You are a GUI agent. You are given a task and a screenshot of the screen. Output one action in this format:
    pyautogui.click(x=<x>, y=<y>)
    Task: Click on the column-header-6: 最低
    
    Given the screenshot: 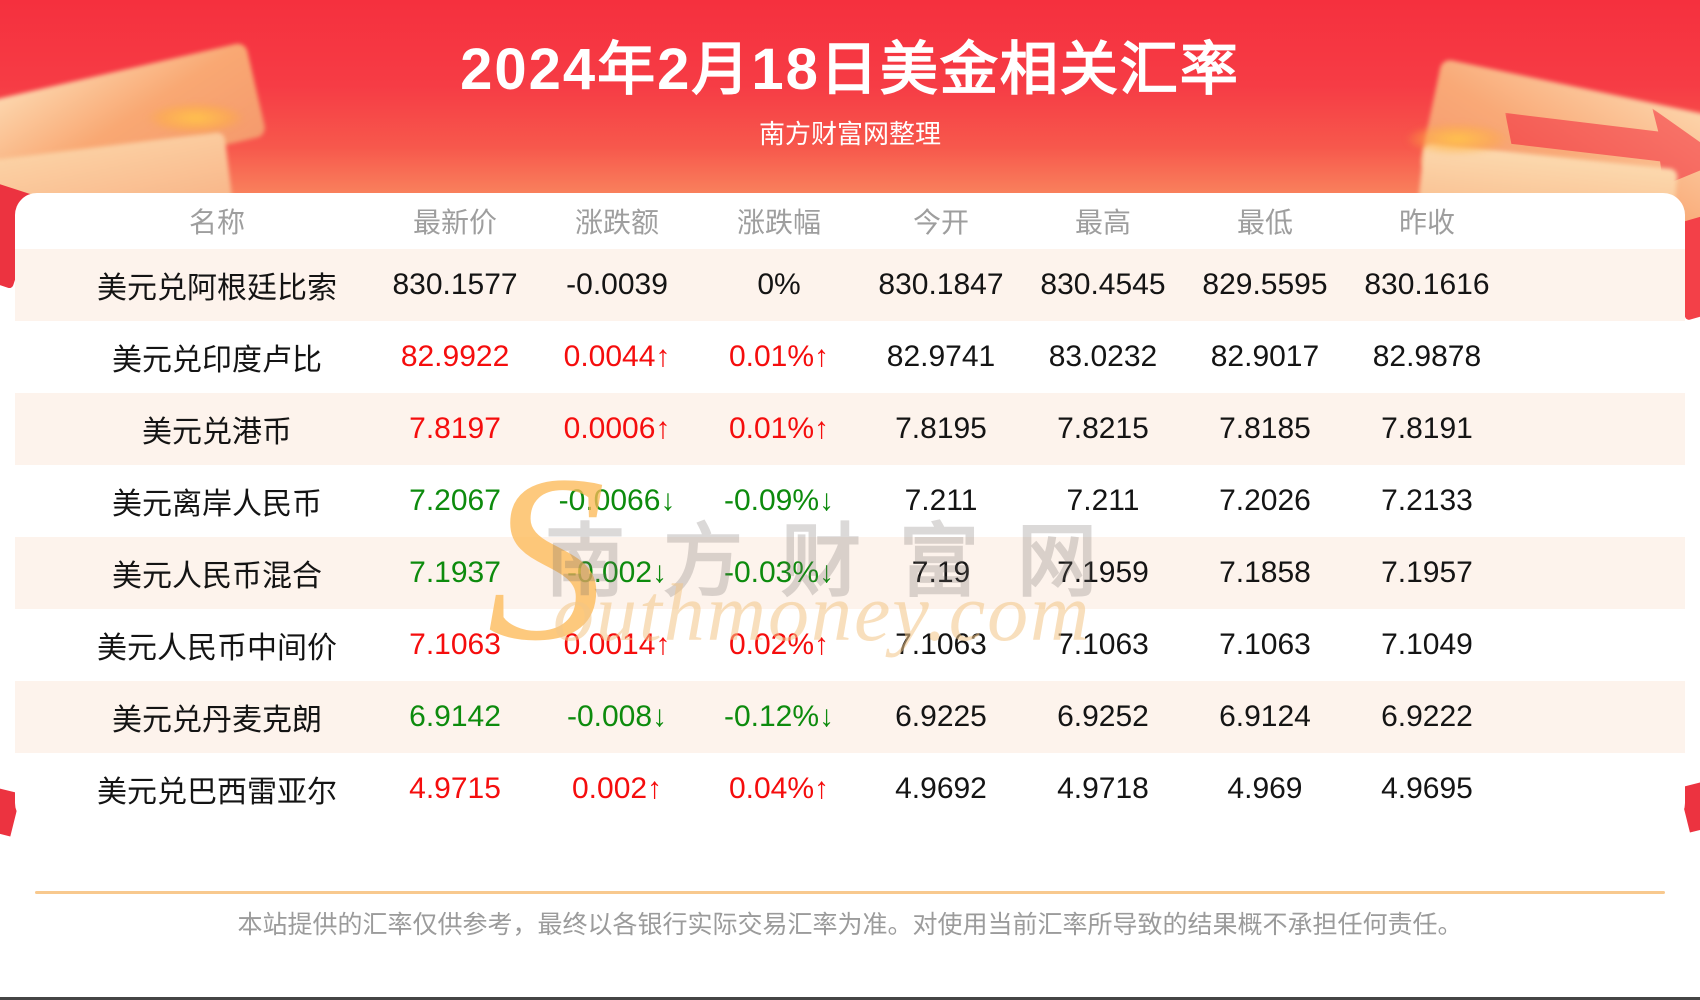 What is the action you would take?
    pyautogui.click(x=1264, y=222)
    